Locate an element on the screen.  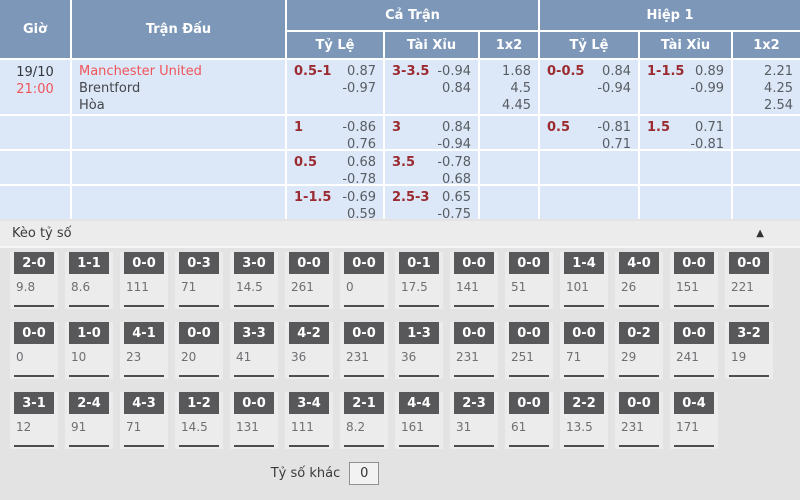
score-cell: 0-0 231 is located at coordinates (364, 350).